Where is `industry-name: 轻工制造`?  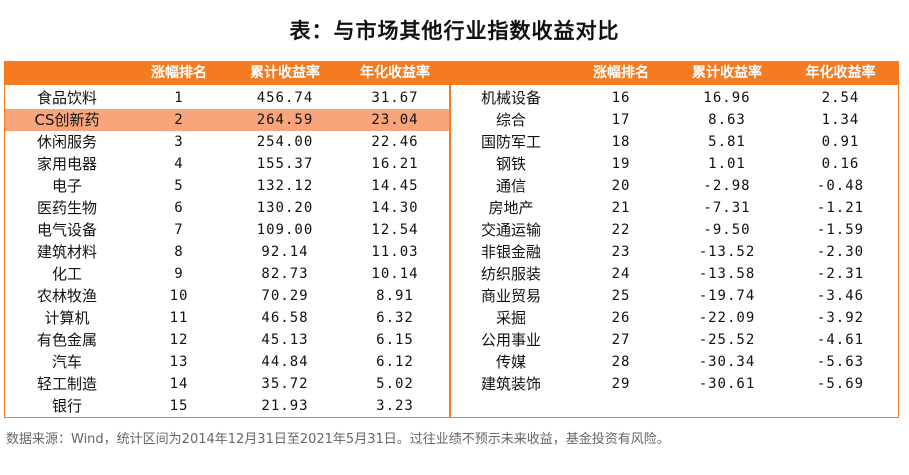 industry-name: 轻工制造 is located at coordinates (66, 384).